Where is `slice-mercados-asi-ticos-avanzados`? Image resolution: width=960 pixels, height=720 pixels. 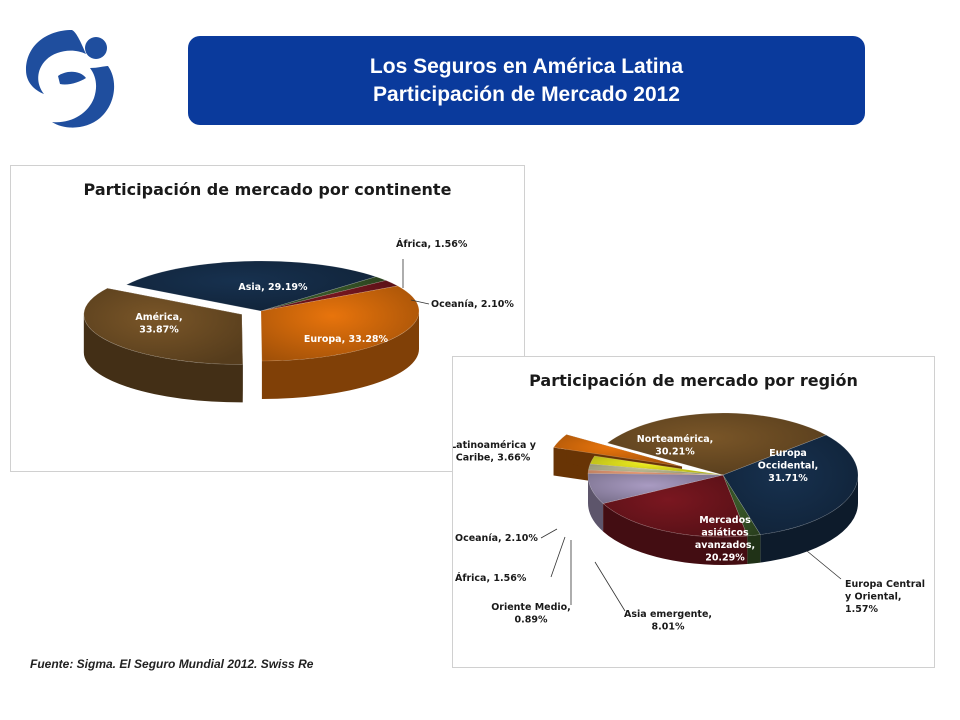
slice-mercados-asi-ticos-avanzados is located at coordinates (675, 506).